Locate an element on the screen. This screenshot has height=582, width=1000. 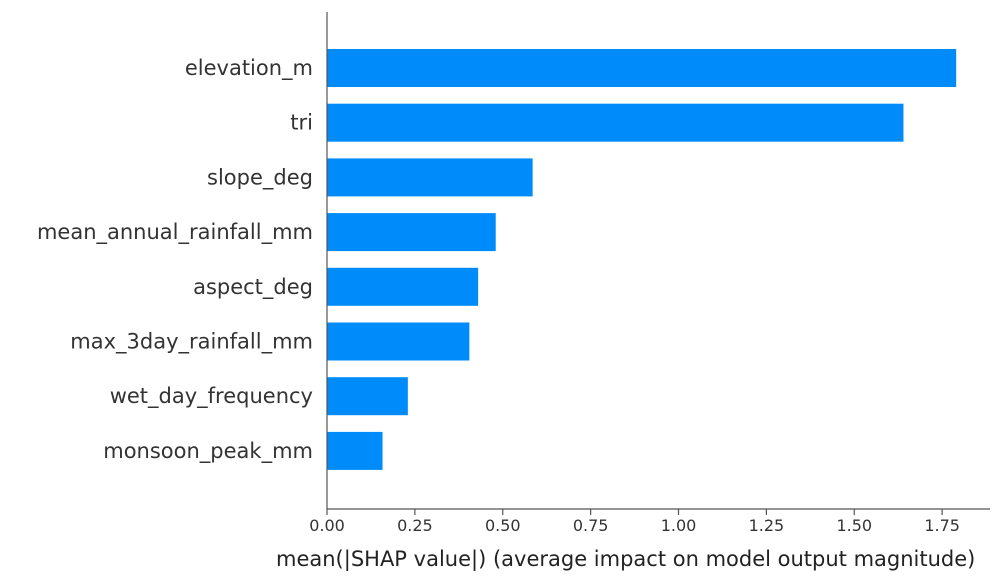
x-tick-label: 0.50 is located at coordinates (503, 525).